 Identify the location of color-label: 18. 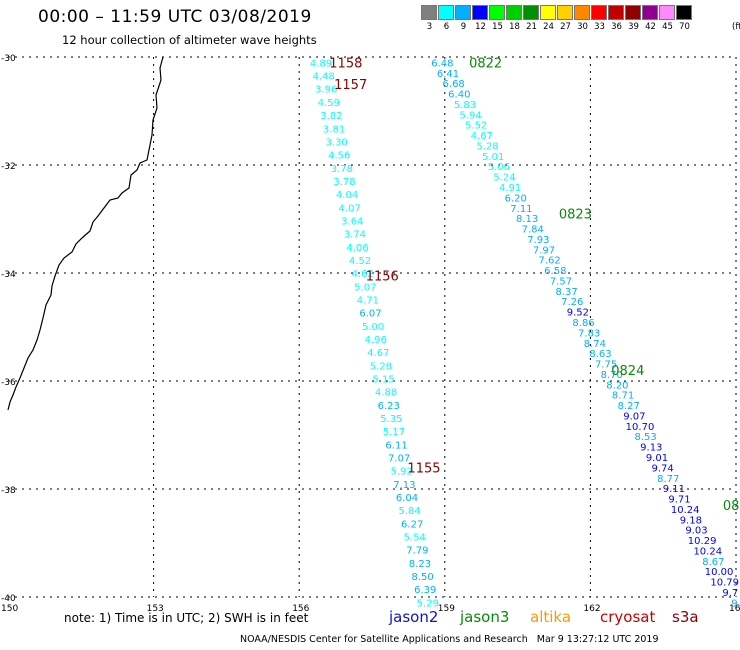
(514, 27).